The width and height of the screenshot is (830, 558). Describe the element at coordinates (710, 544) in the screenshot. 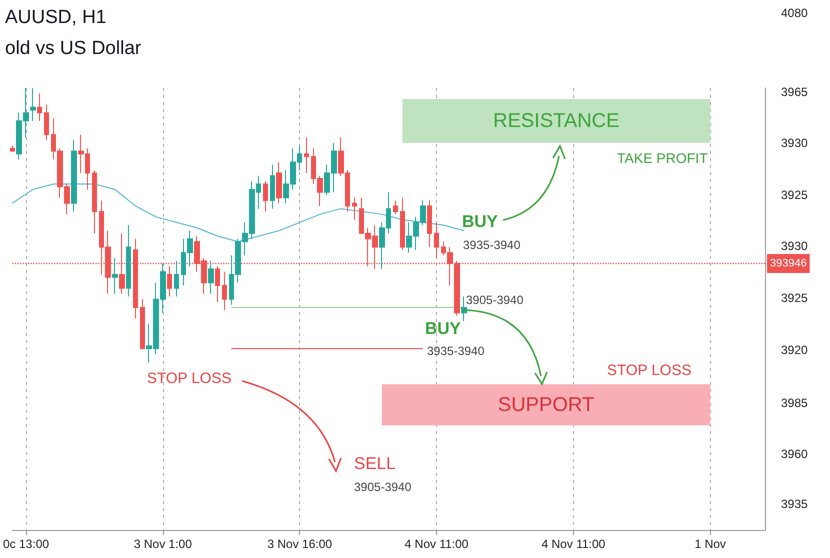

I see `x-tick-label: 1 Nov` at that location.